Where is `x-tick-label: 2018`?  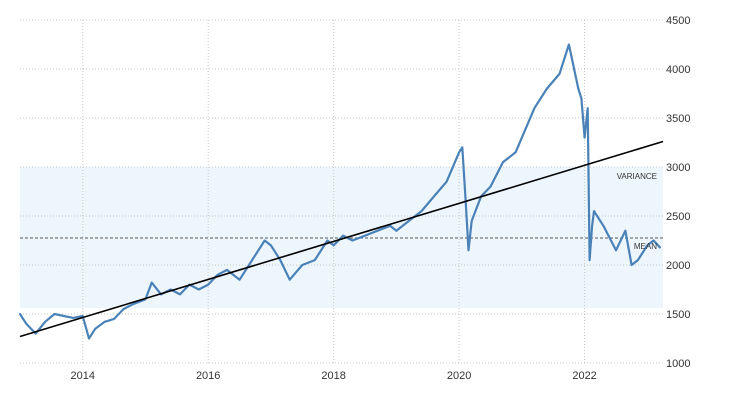
x-tick-label: 2018 is located at coordinates (333, 376).